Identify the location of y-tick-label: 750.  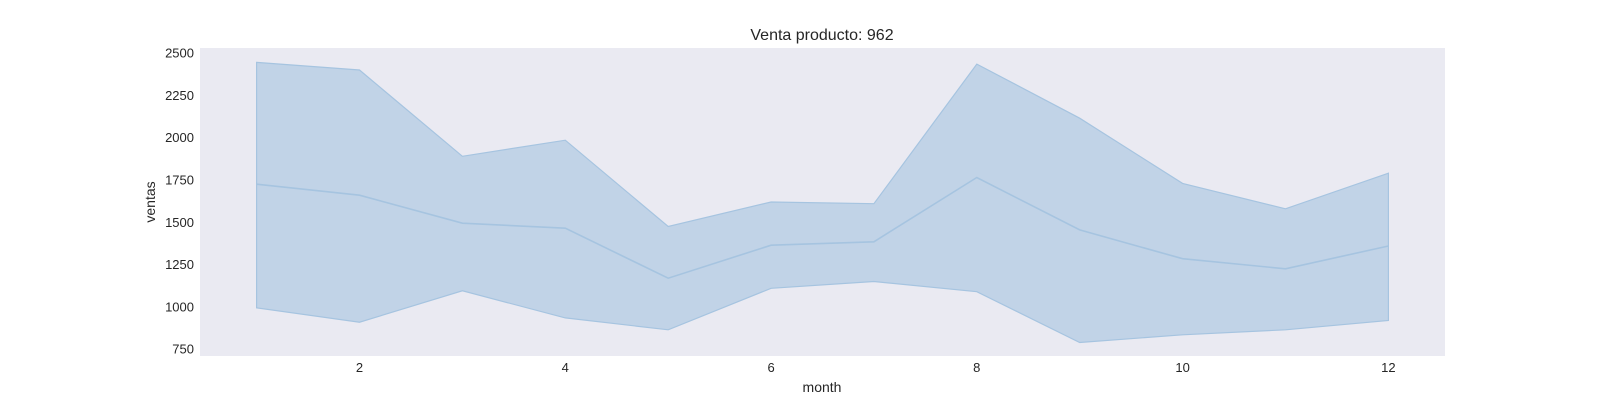
(183, 349).